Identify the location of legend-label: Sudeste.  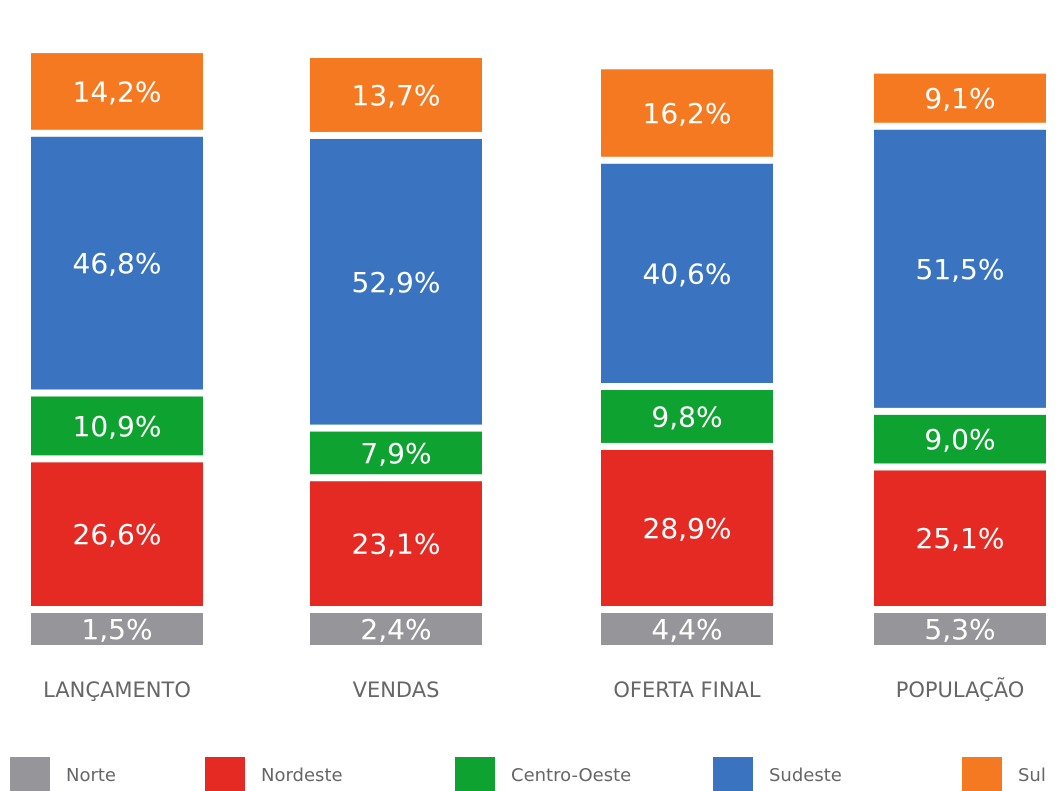
(805, 775).